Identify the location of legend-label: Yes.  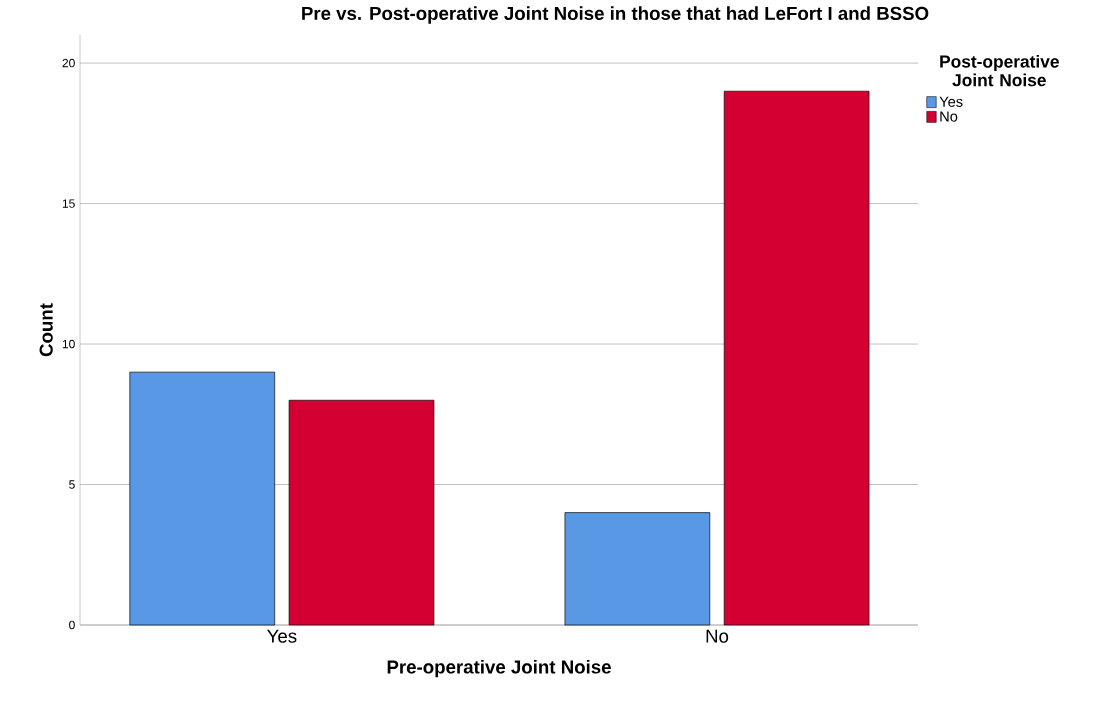
(951, 101).